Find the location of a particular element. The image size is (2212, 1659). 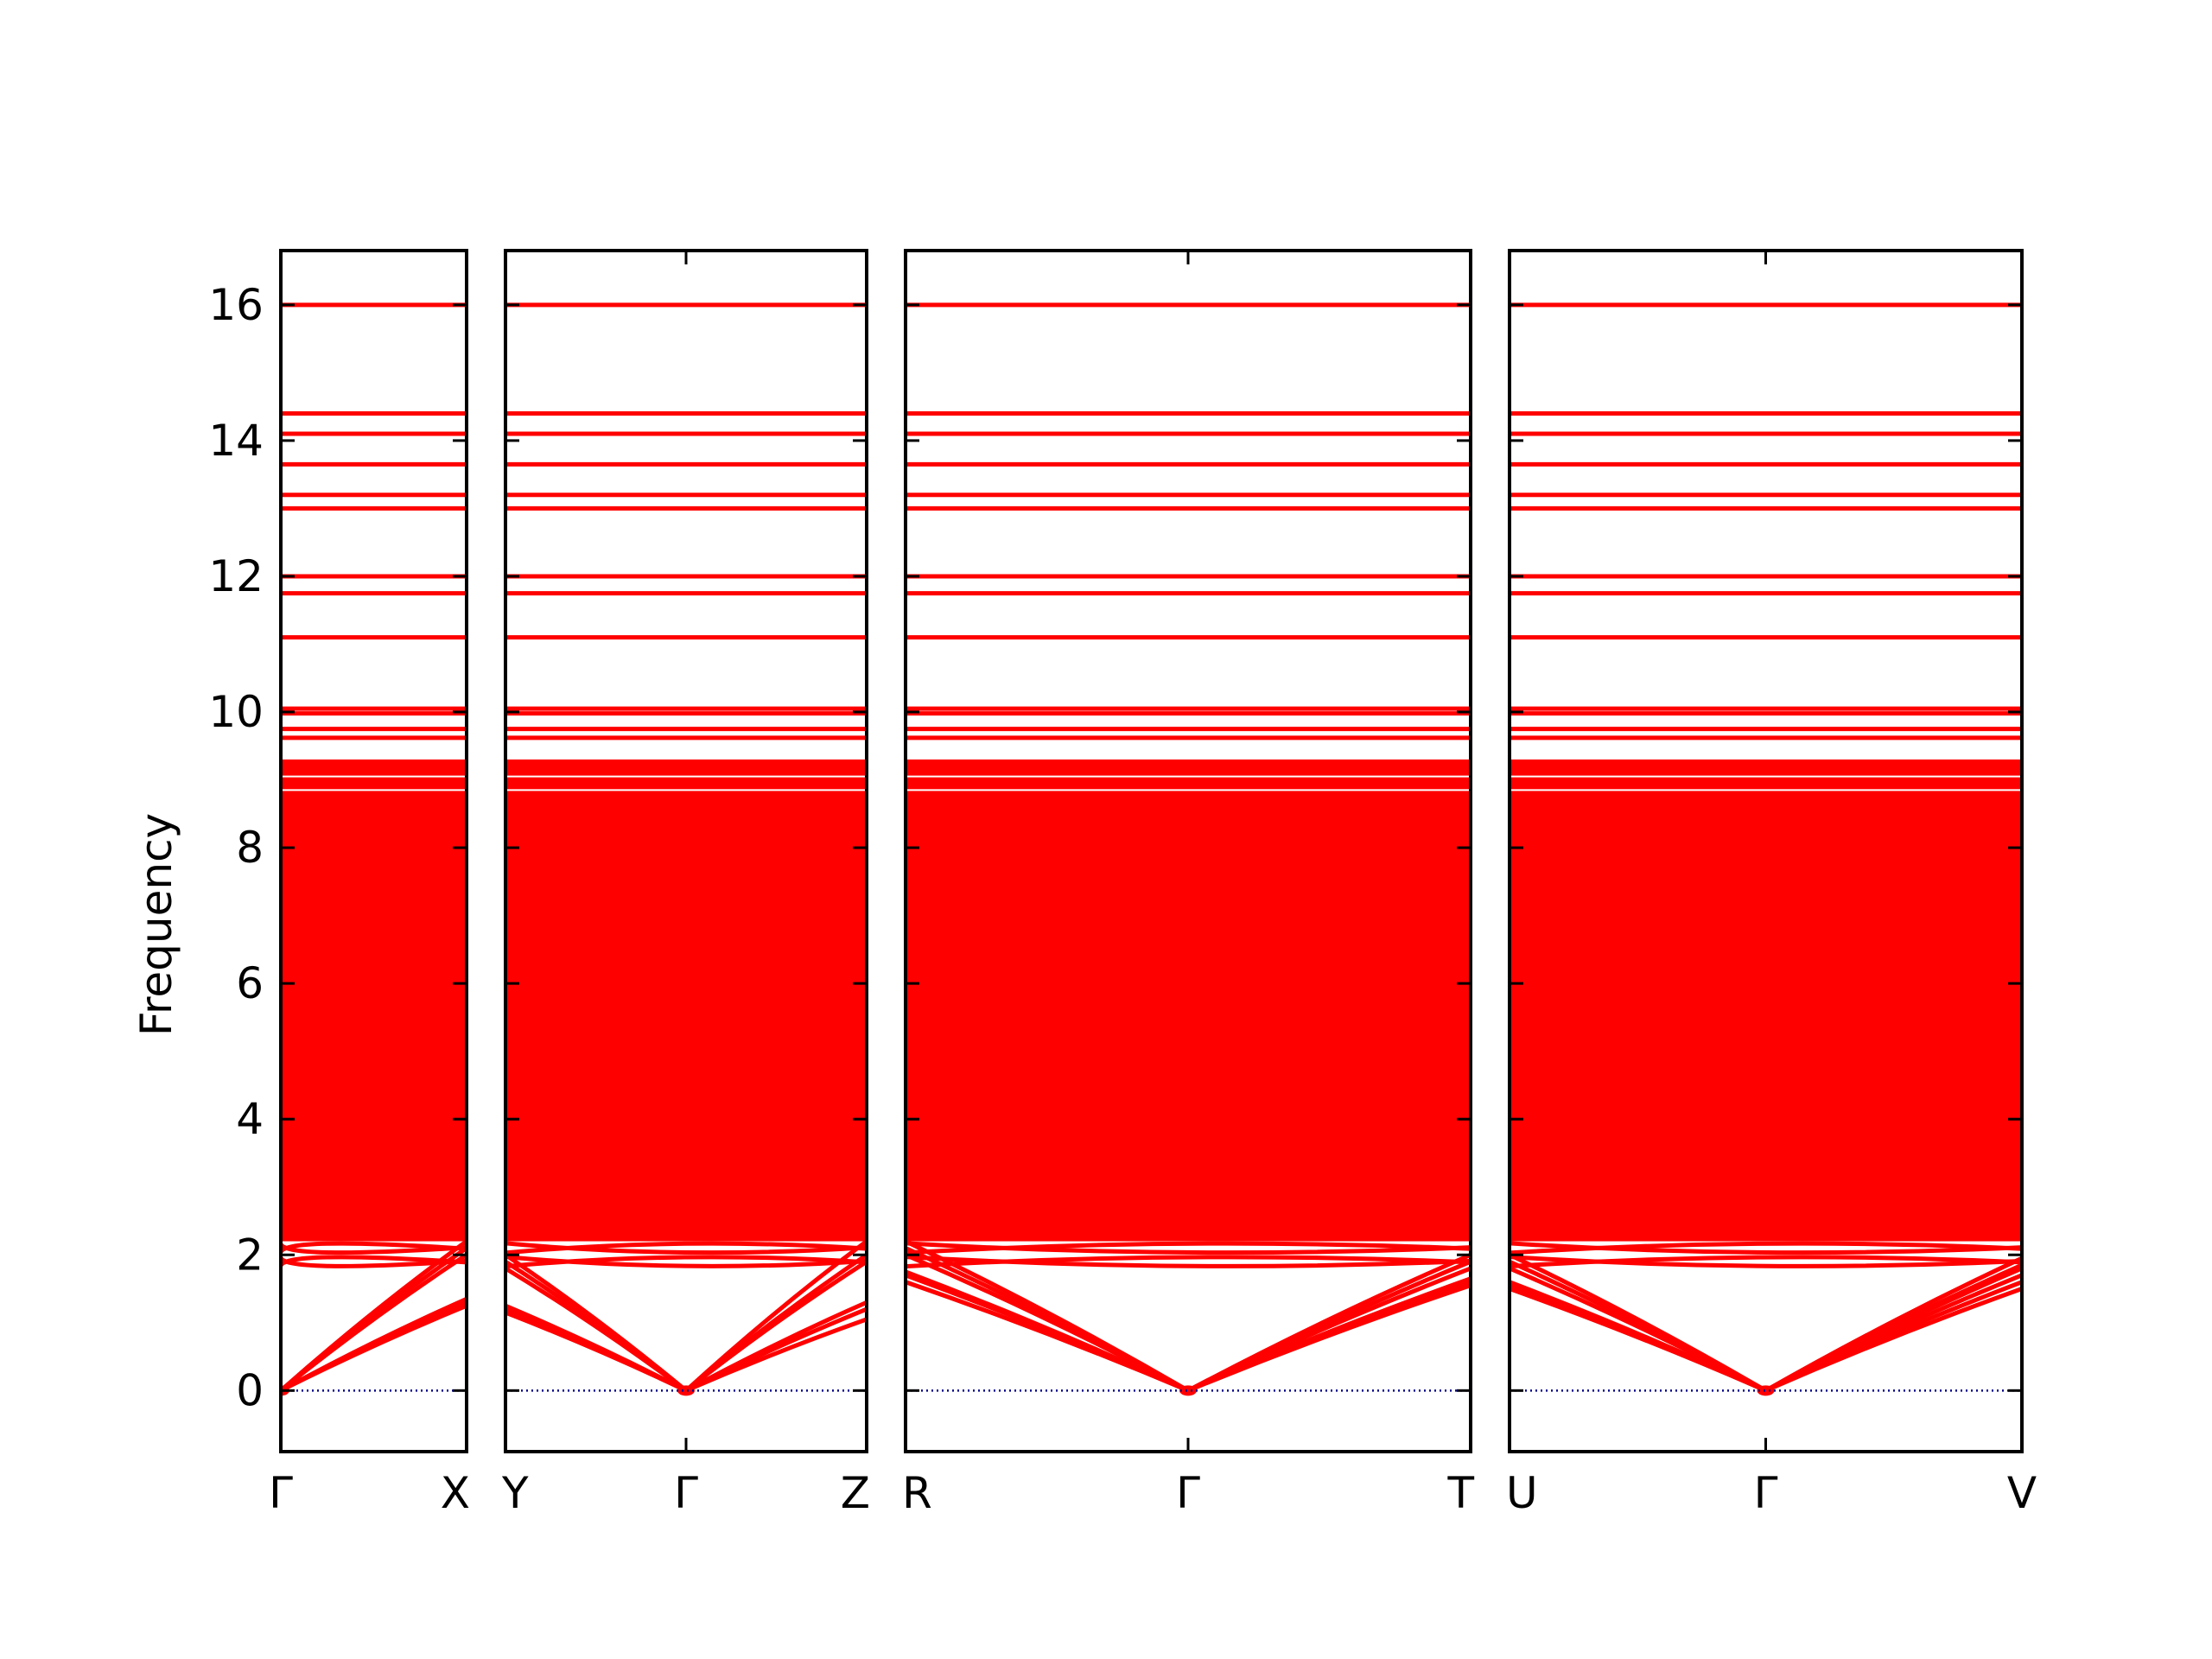

y-tick-label: 12 is located at coordinates (236, 576).